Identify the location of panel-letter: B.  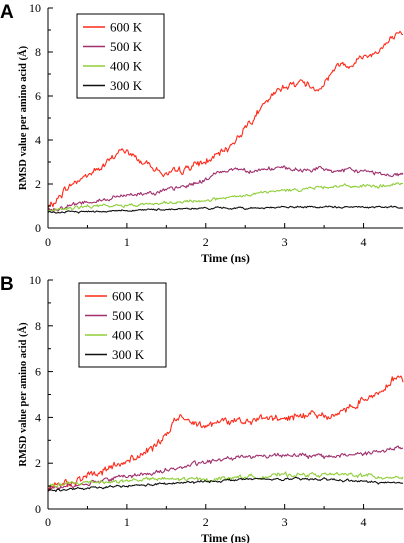
(7, 284).